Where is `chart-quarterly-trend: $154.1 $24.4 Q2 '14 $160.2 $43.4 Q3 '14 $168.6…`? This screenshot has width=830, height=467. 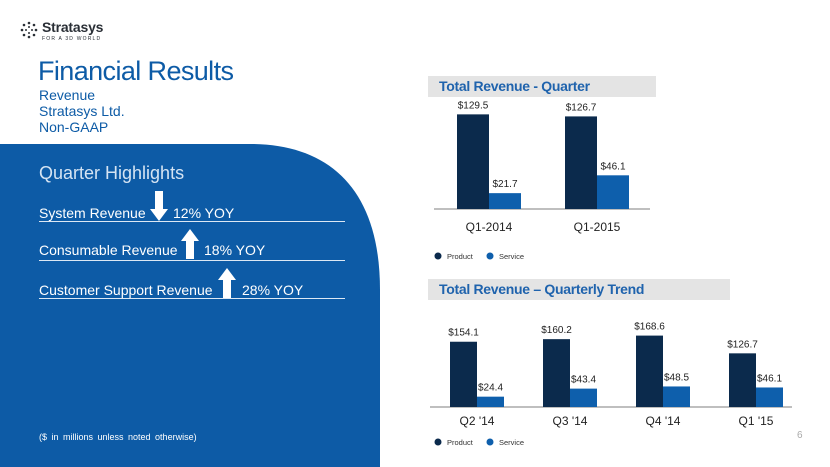
chart-quarterly-trend: $154.1 $24.4 Q2 '14 $160.2 $43.4 Q3 '14 $168.6… is located at coordinates (611, 384).